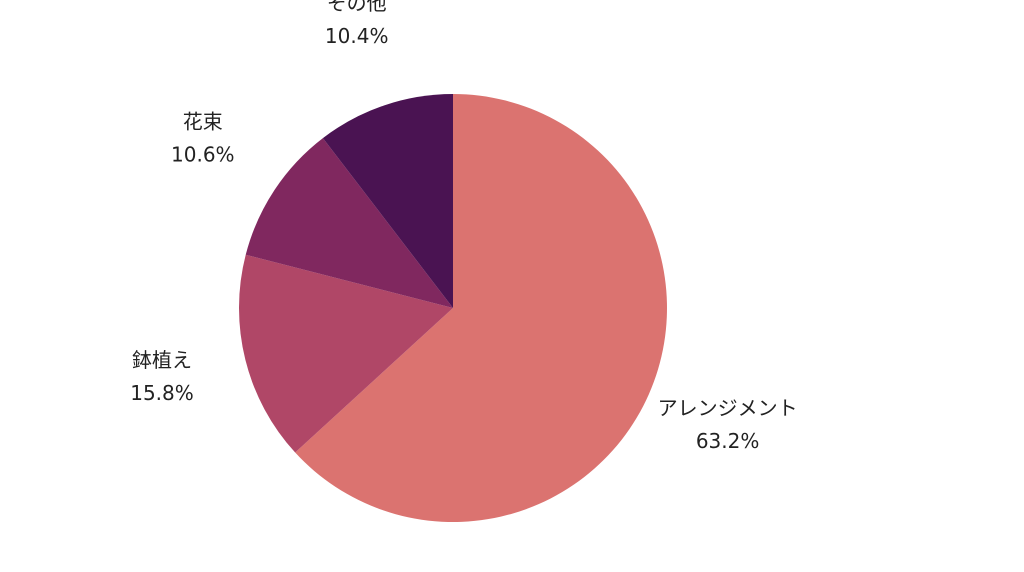 The image size is (1024, 572). I want to click on slice-value-label: 63.2%, so click(728, 441).